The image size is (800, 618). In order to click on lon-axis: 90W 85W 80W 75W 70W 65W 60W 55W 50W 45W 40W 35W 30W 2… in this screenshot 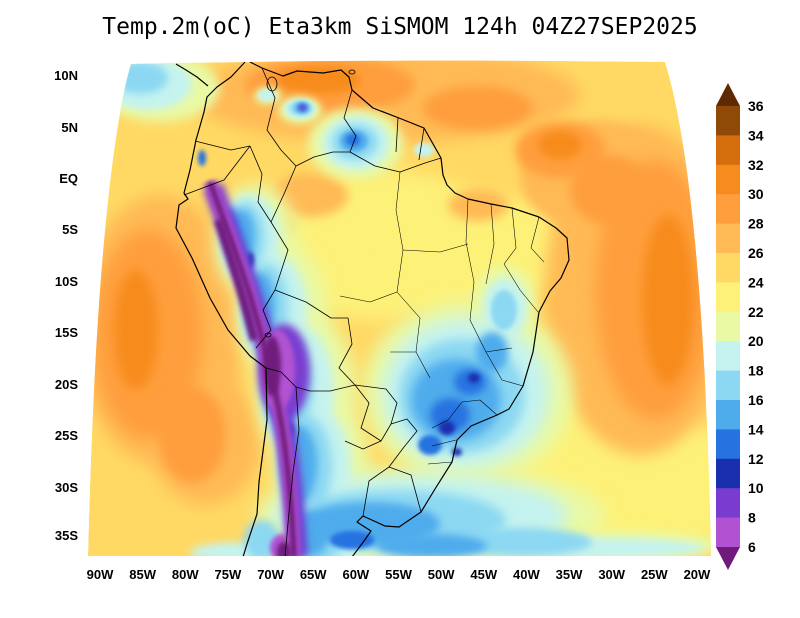, I will do `click(399, 574)`.